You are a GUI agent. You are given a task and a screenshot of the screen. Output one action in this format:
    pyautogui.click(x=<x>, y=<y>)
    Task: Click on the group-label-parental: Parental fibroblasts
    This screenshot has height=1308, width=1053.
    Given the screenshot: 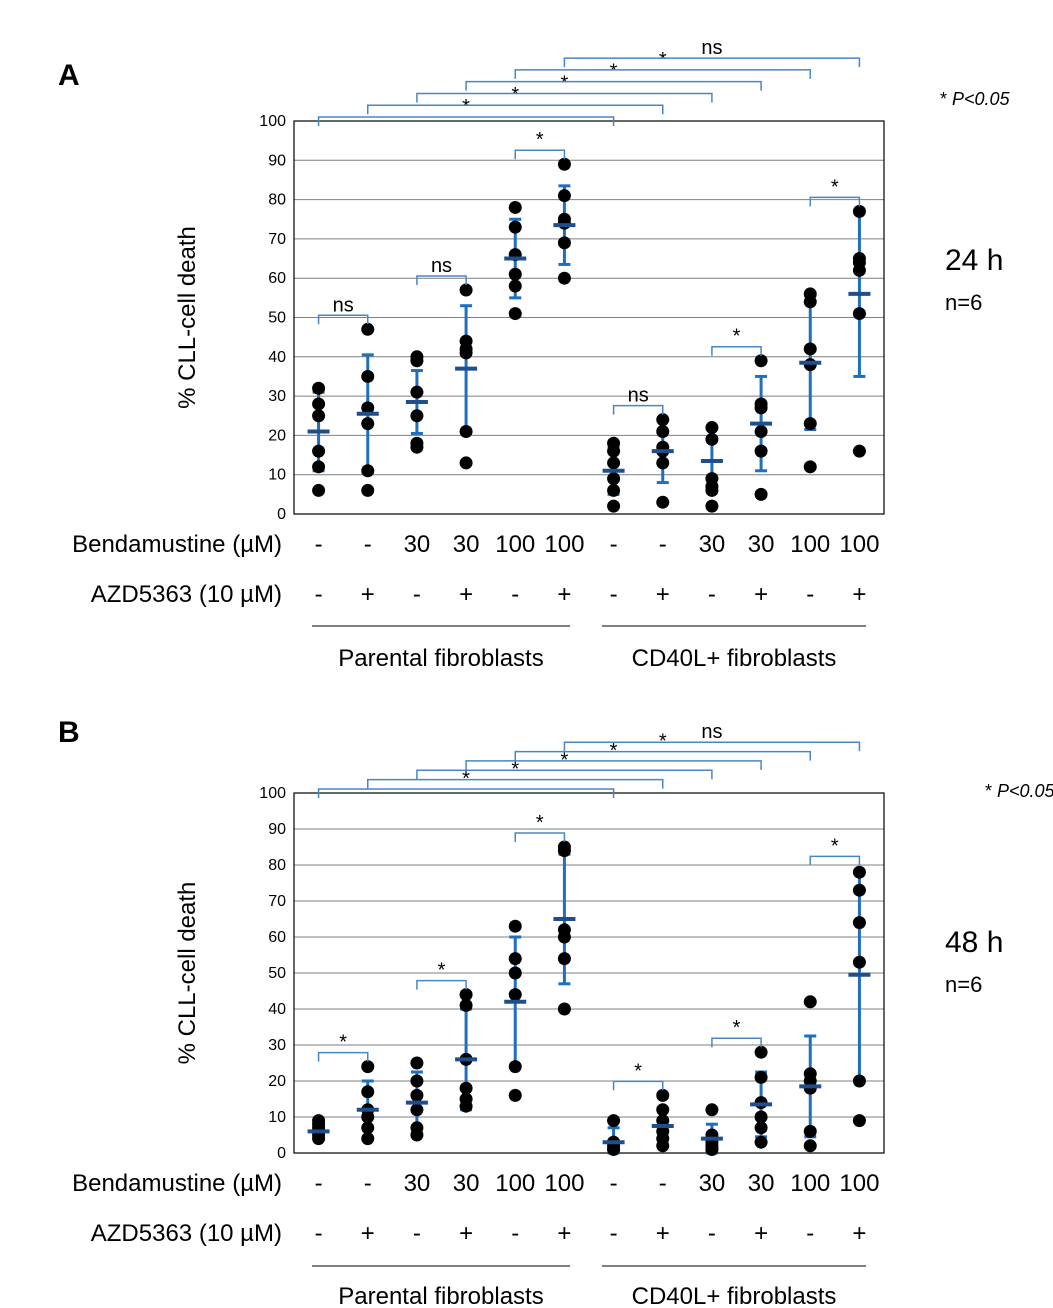 What is the action you would take?
    pyautogui.click(x=440, y=1295)
    